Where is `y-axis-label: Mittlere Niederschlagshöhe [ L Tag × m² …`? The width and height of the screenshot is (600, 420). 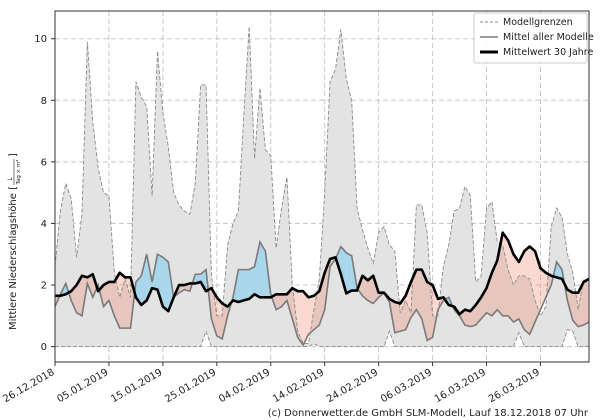
y-axis-label: Mittlere Niederschlagshöhe [ L Tag × m² … is located at coordinates (14, 241).